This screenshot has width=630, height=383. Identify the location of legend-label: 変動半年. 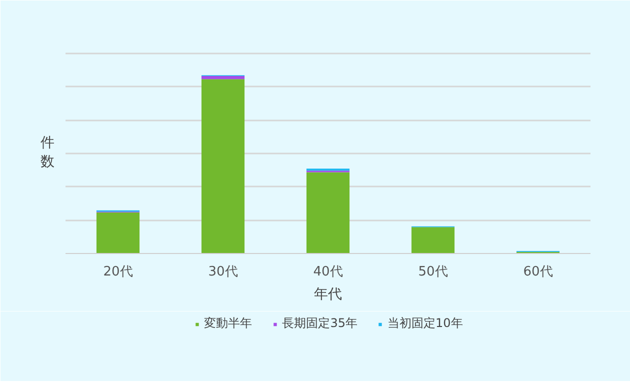
(228, 323).